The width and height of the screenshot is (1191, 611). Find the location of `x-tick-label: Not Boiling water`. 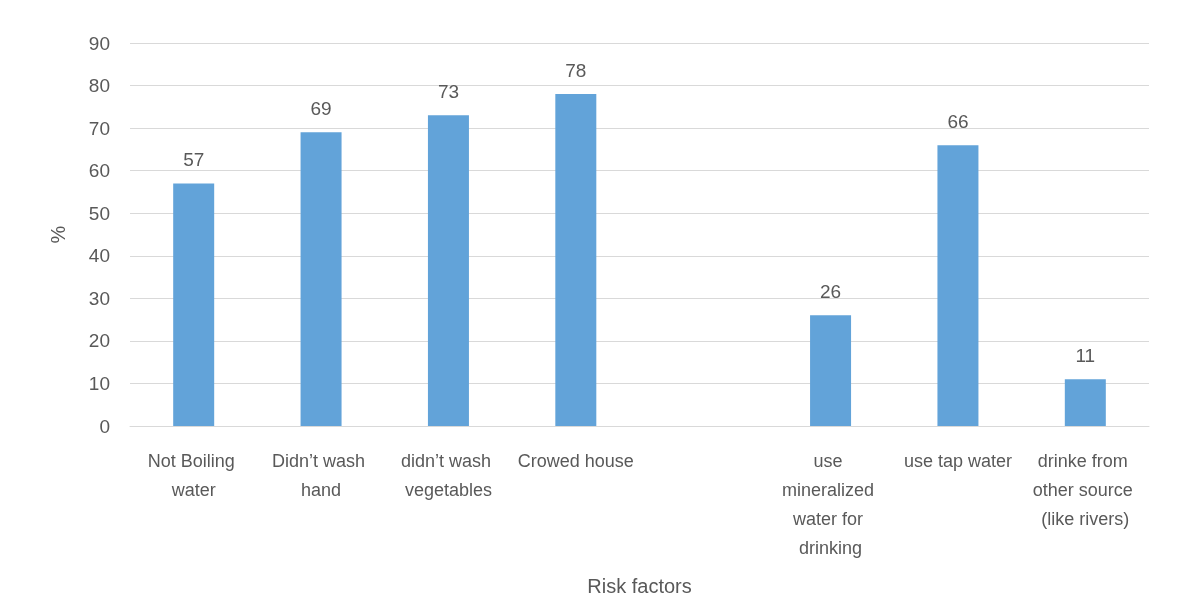

x-tick-label: Not Boiling water is located at coordinates (193, 475).